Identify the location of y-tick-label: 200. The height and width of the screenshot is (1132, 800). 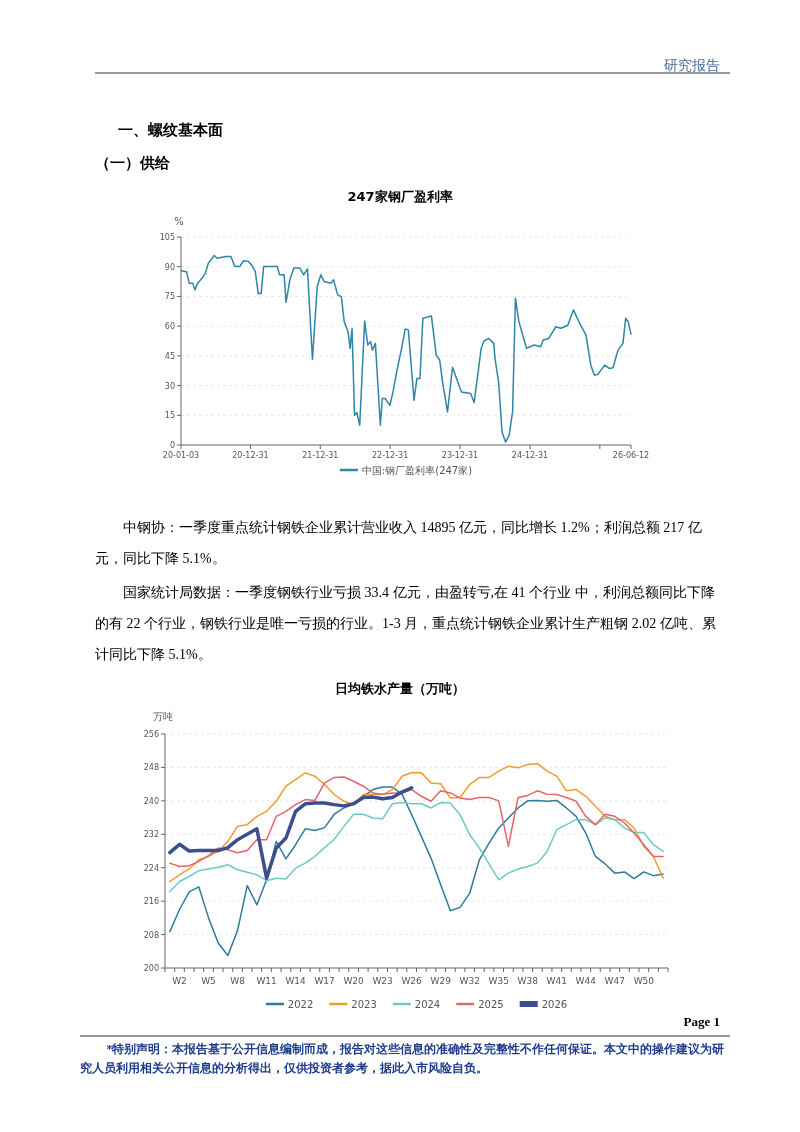
(151, 968).